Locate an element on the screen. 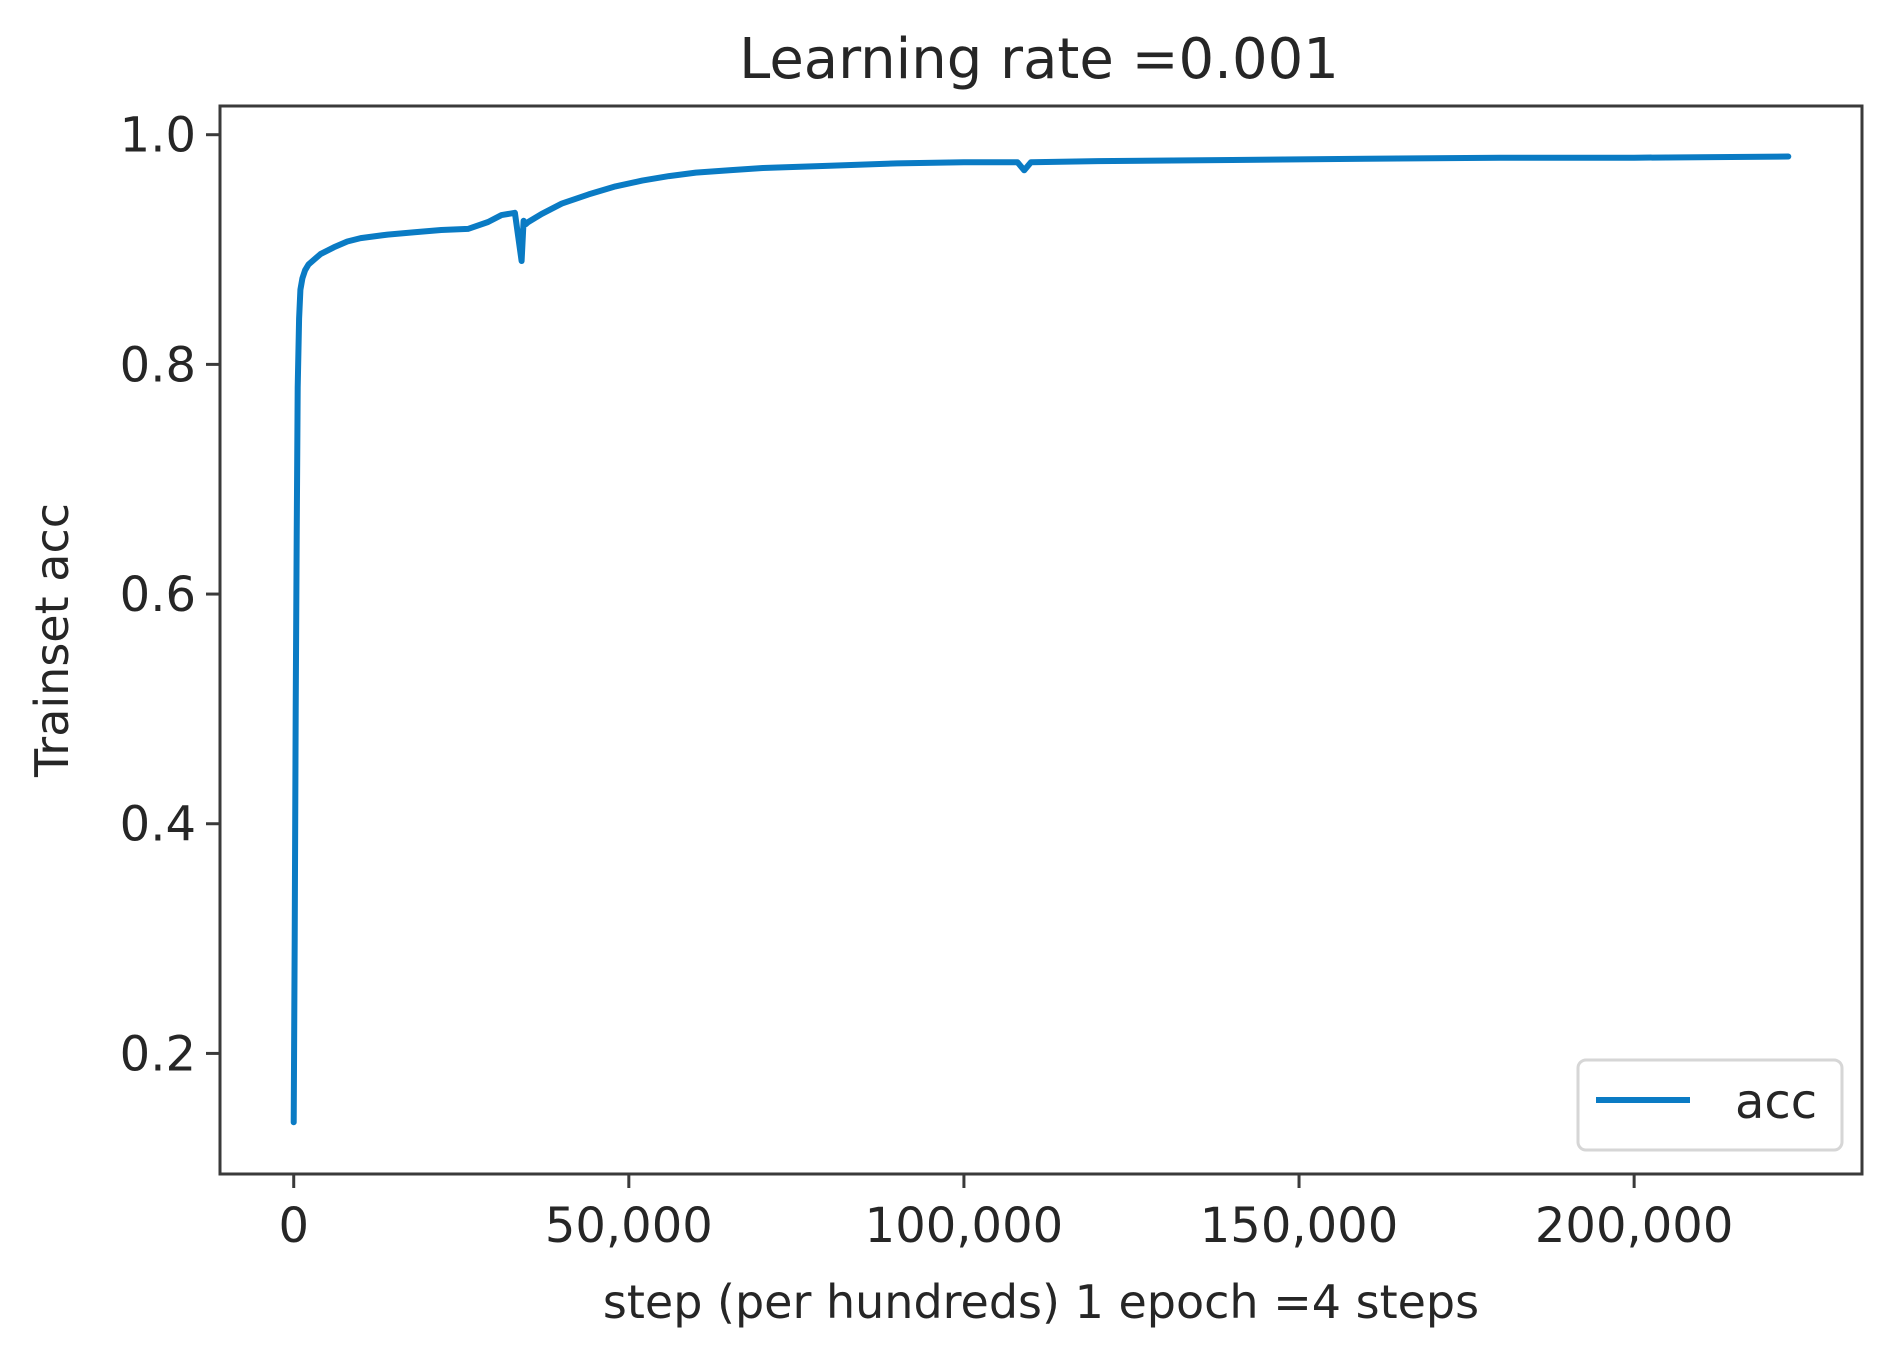  x-tick-label: 100,000 is located at coordinates (964, 1226).